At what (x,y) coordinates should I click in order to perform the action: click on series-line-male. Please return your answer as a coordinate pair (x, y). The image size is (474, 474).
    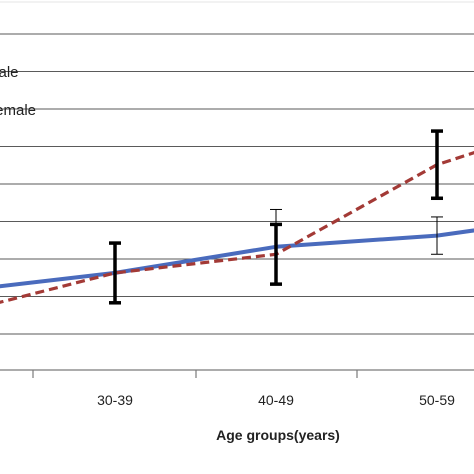
    Looking at the image, I should click on (237, 258).